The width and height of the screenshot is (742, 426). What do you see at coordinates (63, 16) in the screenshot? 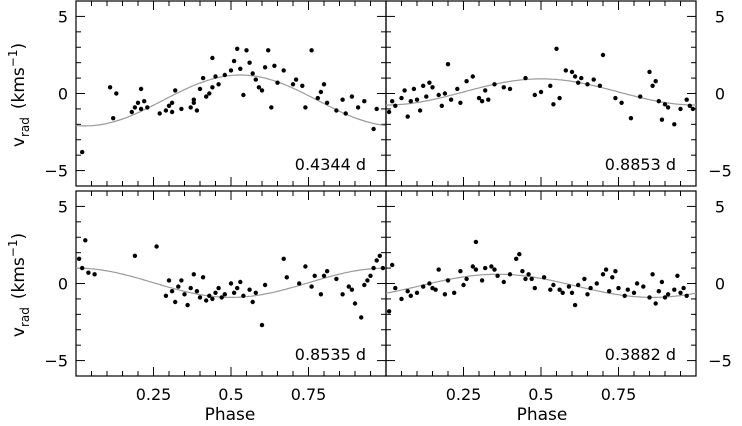
I see `y-tick-label: 5` at bounding box center [63, 16].